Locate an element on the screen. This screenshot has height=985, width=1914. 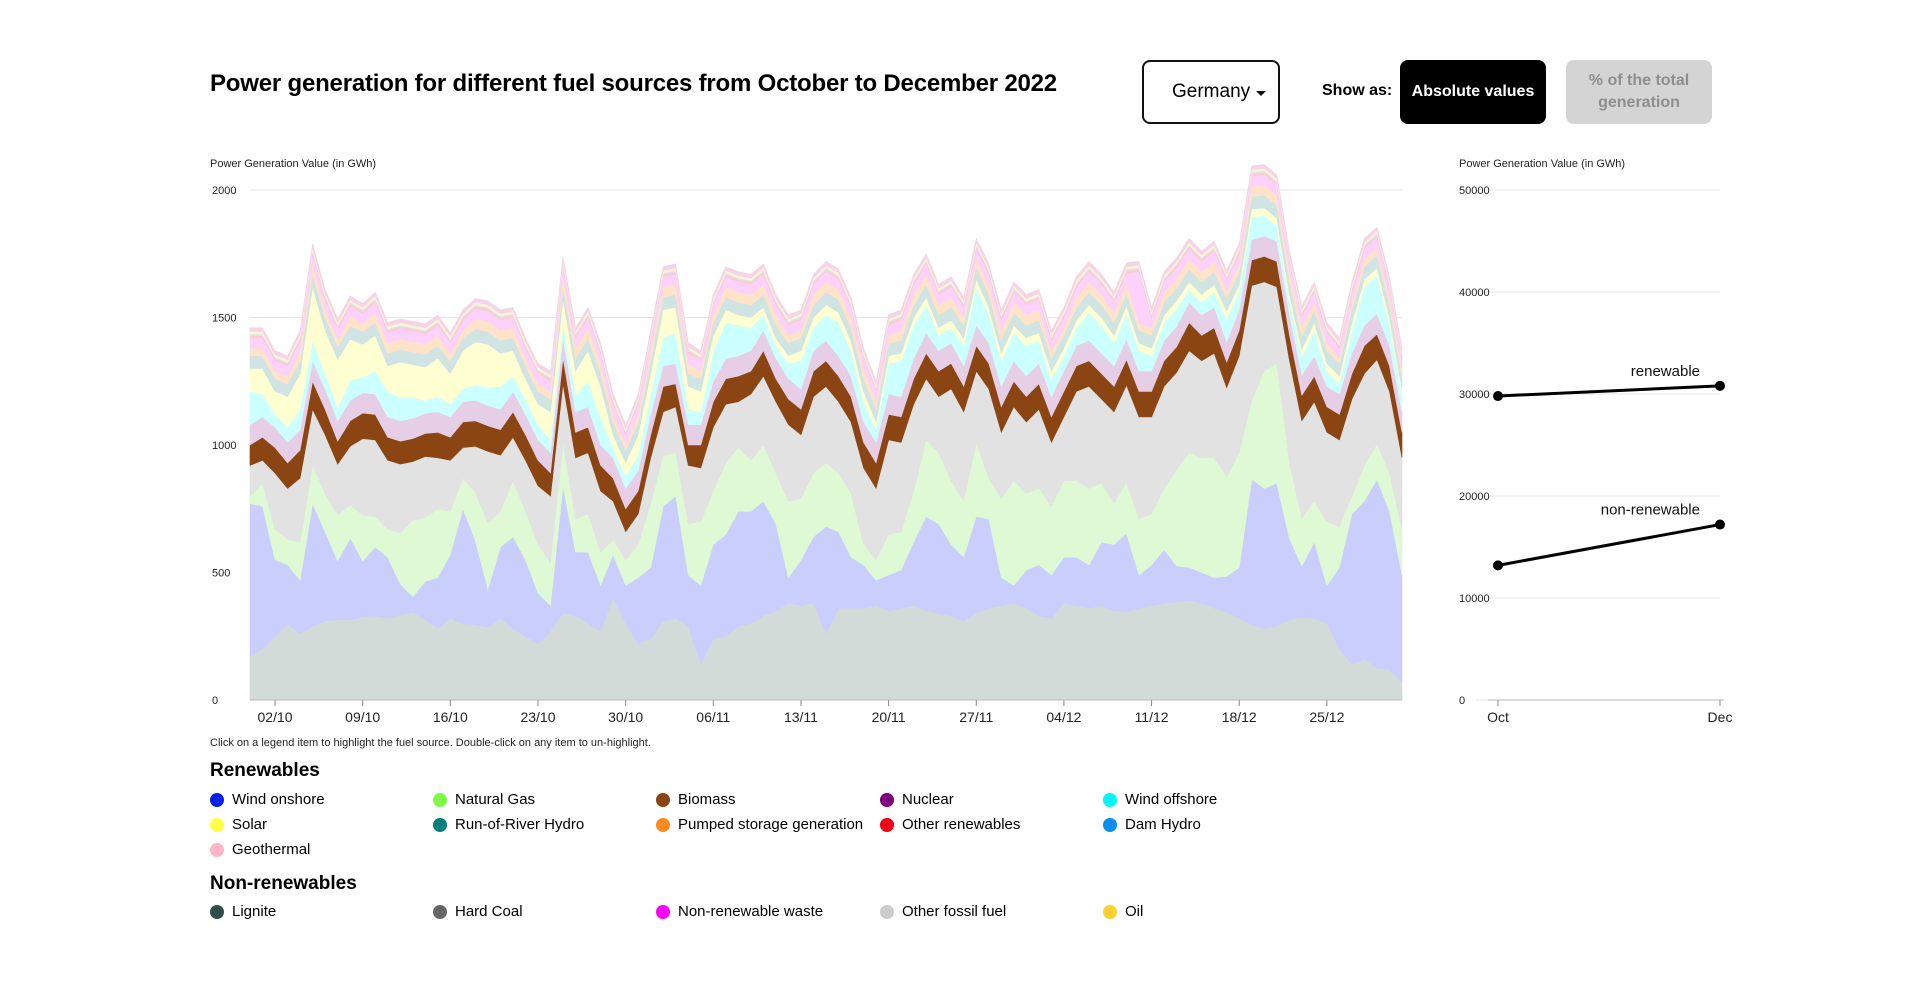
main-x-tick-label: 20/11 is located at coordinates (889, 717).